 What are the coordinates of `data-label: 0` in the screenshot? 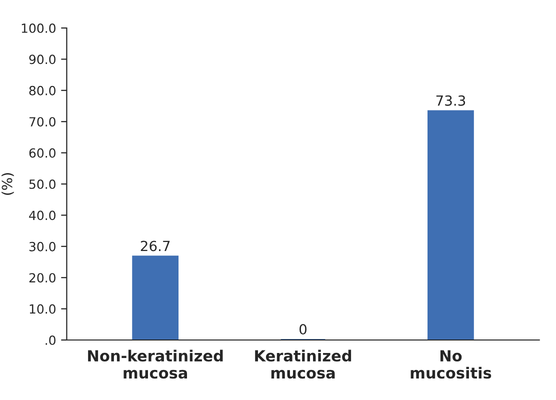 It's located at (303, 329).